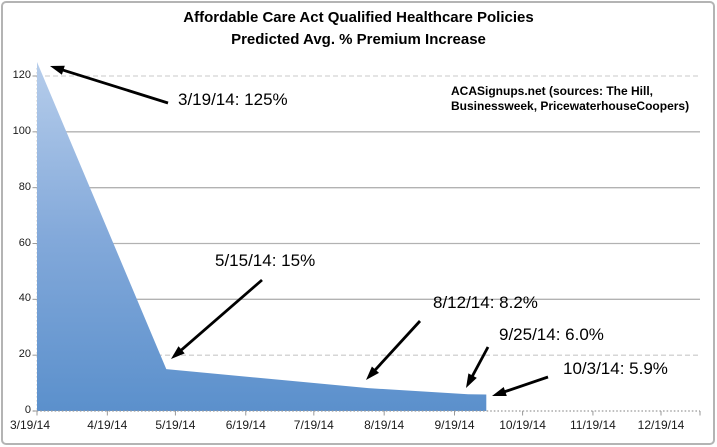 The image size is (717, 447). I want to click on chart-title-line2: Predicted Avg. % Premium Increase, so click(358, 39).